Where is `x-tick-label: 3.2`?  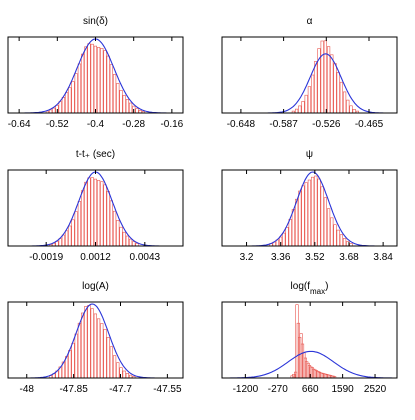
x-tick-label: 3.2 is located at coordinates (247, 257).